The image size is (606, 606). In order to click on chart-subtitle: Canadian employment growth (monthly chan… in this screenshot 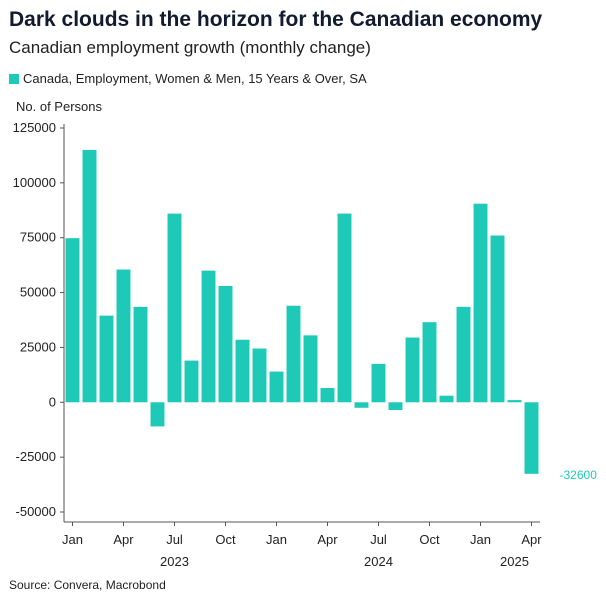, I will do `click(190, 47)`.